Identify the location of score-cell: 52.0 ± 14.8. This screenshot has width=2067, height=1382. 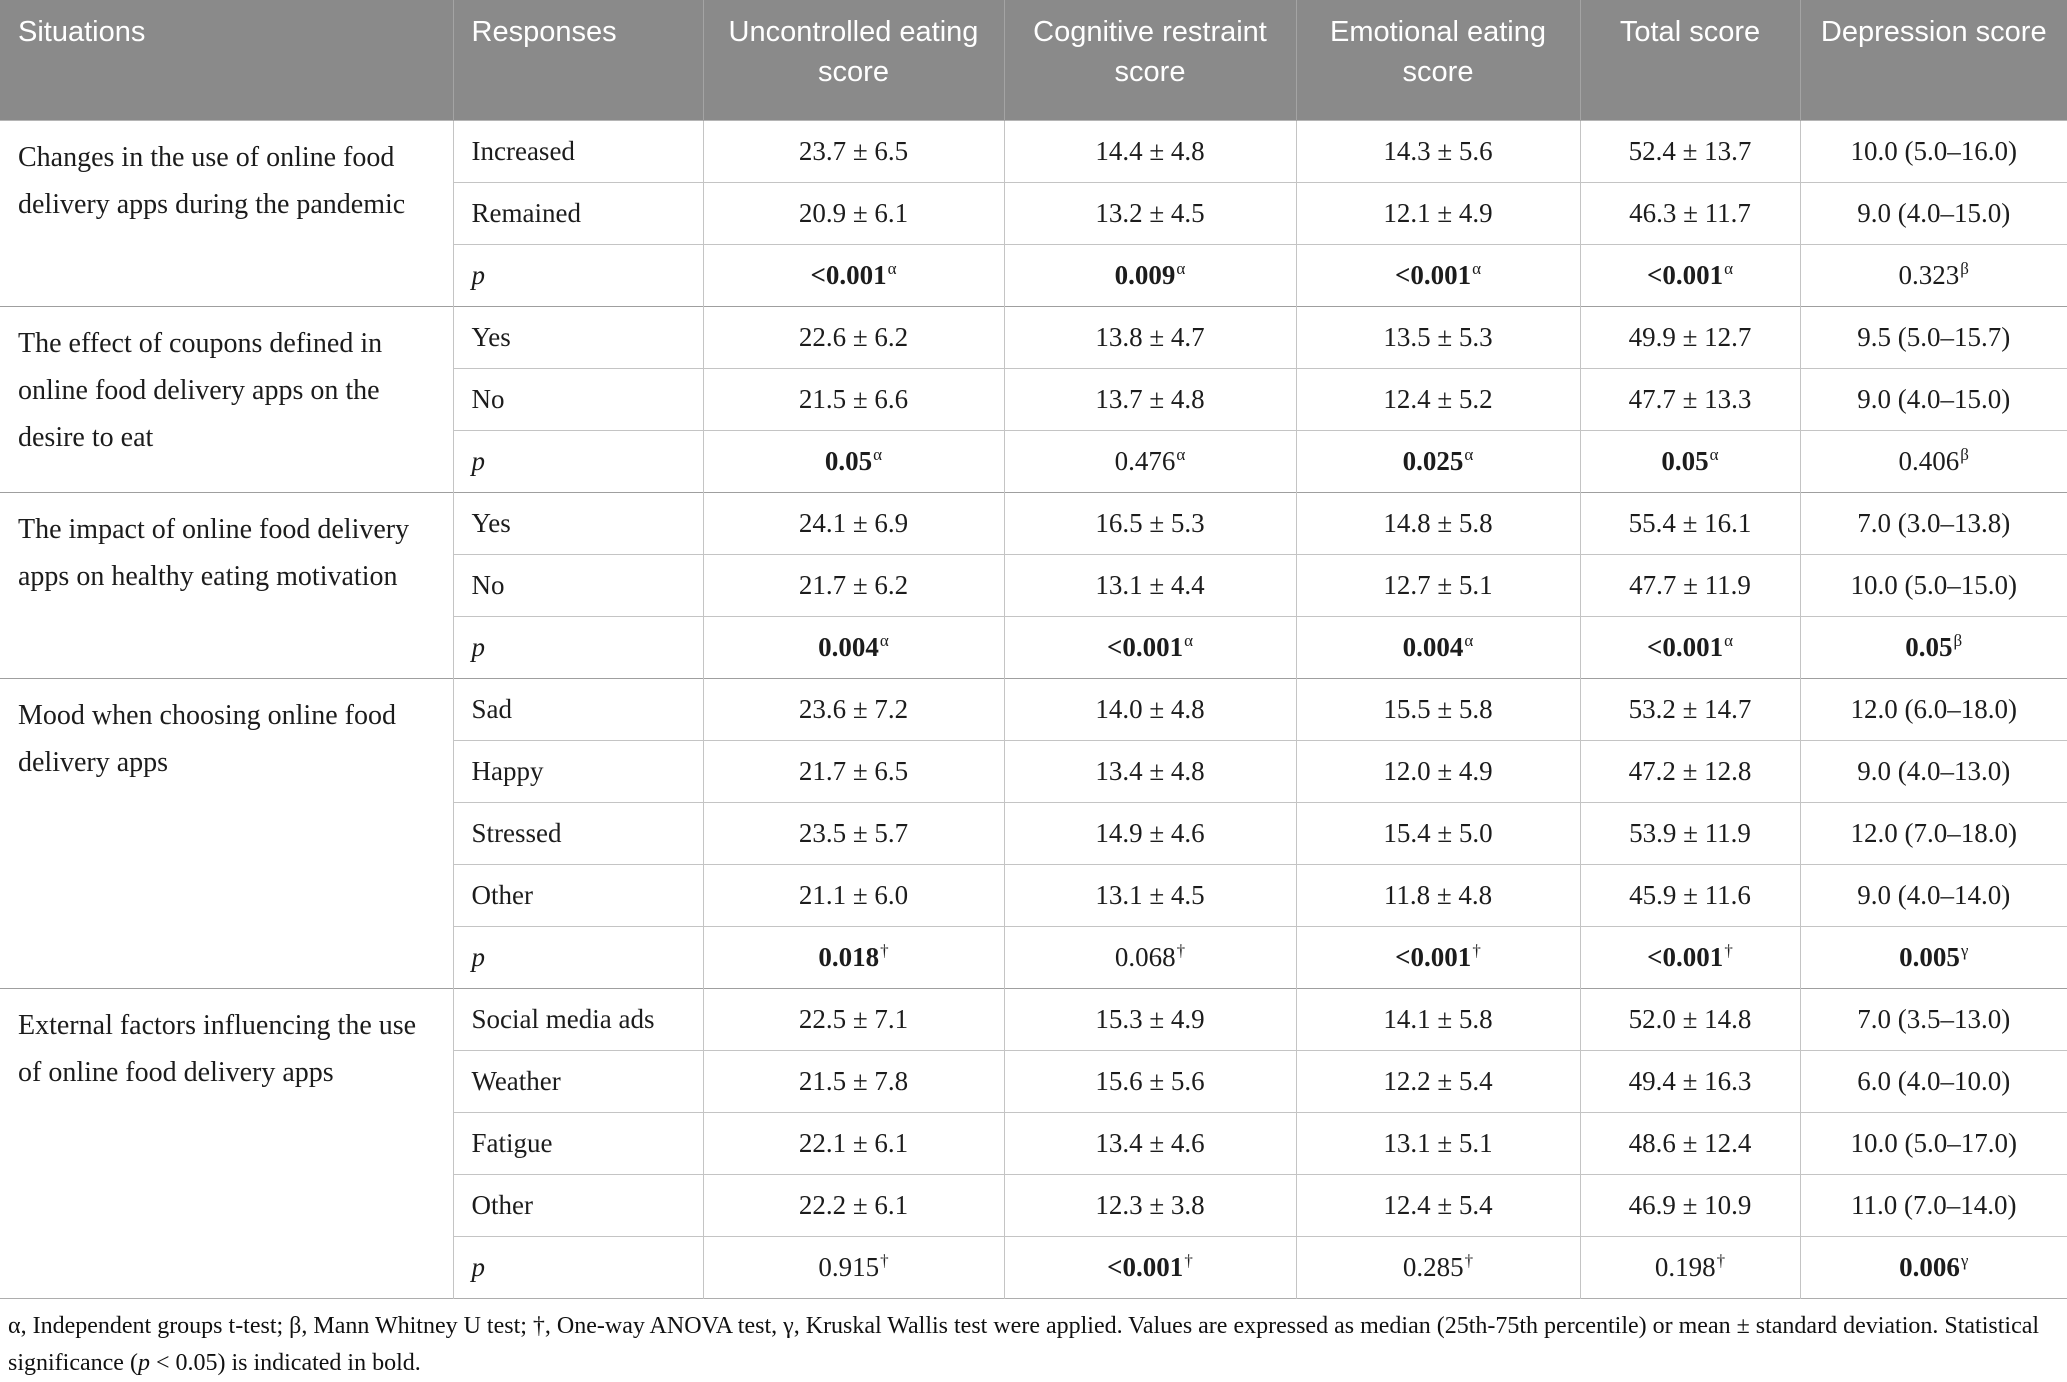
(1689, 1018).